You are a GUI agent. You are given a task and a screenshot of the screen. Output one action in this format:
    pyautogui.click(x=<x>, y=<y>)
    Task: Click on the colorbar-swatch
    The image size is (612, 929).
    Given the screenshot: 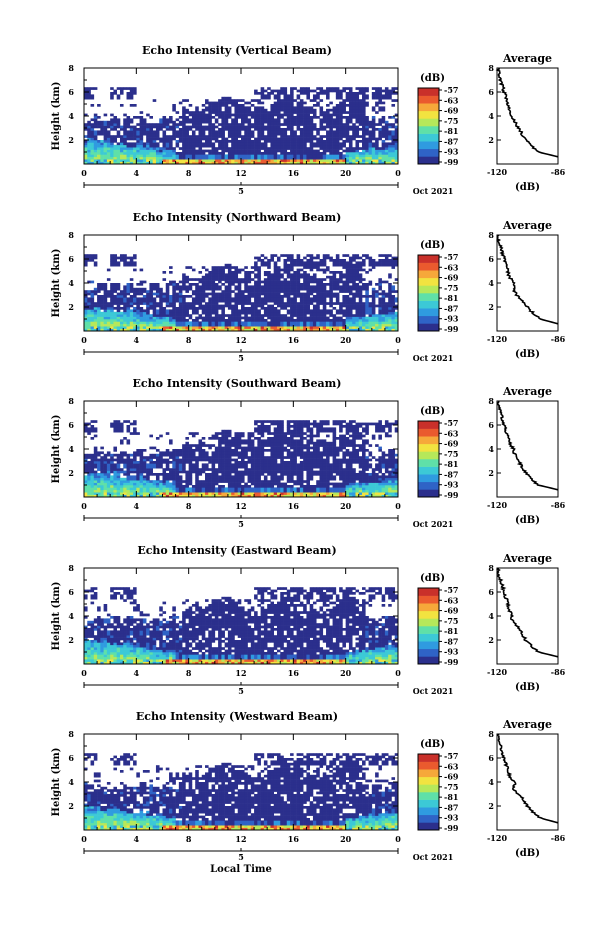 What is the action you would take?
    pyautogui.click(x=428, y=281)
    